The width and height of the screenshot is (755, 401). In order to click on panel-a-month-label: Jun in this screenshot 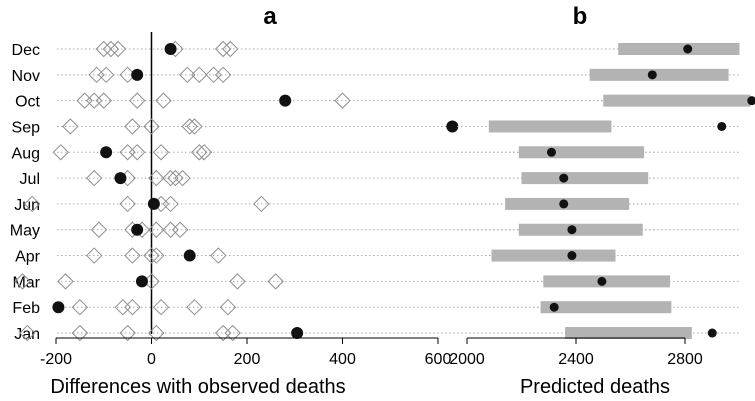, I will do `click(27, 205)`.